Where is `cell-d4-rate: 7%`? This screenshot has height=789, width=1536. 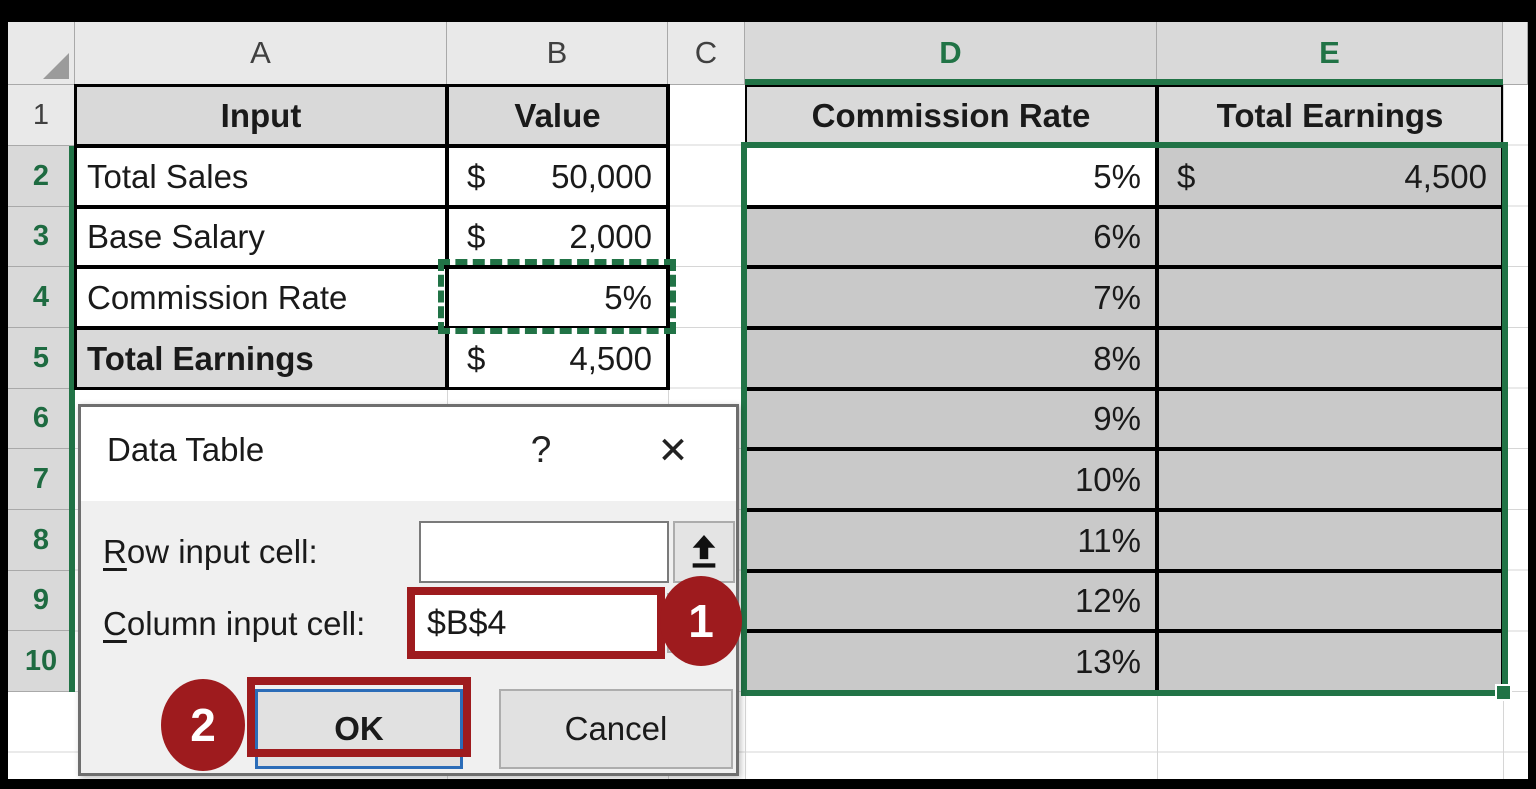 cell-d4-rate: 7% is located at coordinates (951, 297).